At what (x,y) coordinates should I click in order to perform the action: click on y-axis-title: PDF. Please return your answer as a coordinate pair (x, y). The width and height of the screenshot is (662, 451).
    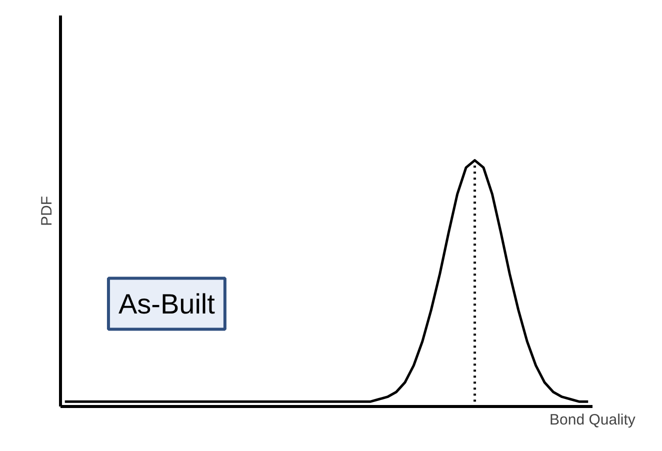
    Looking at the image, I should click on (47, 211).